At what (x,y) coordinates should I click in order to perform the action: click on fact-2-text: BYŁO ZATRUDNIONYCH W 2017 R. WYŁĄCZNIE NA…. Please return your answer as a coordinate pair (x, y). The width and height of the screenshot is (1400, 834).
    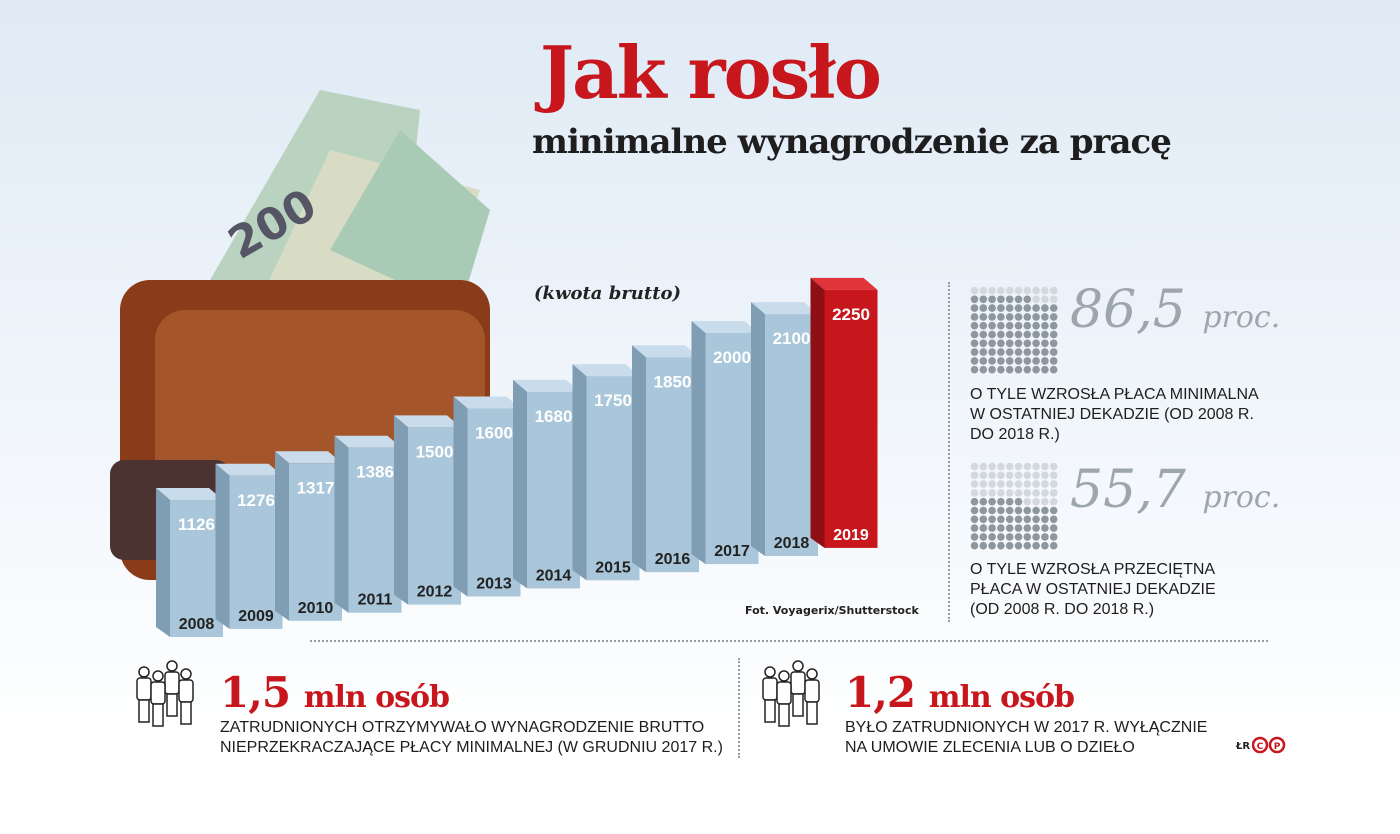
    Looking at the image, I should click on (1026, 738).